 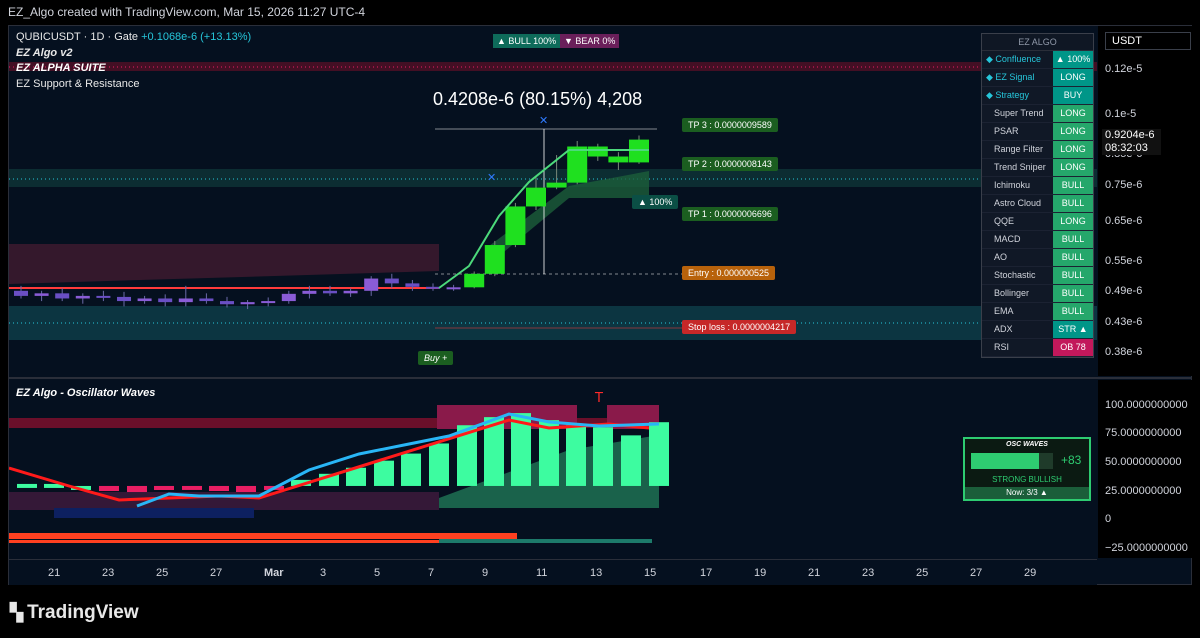 What do you see at coordinates (729, 273) in the screenshot?
I see `entry-label: Entry : 0.000000525` at bounding box center [729, 273].